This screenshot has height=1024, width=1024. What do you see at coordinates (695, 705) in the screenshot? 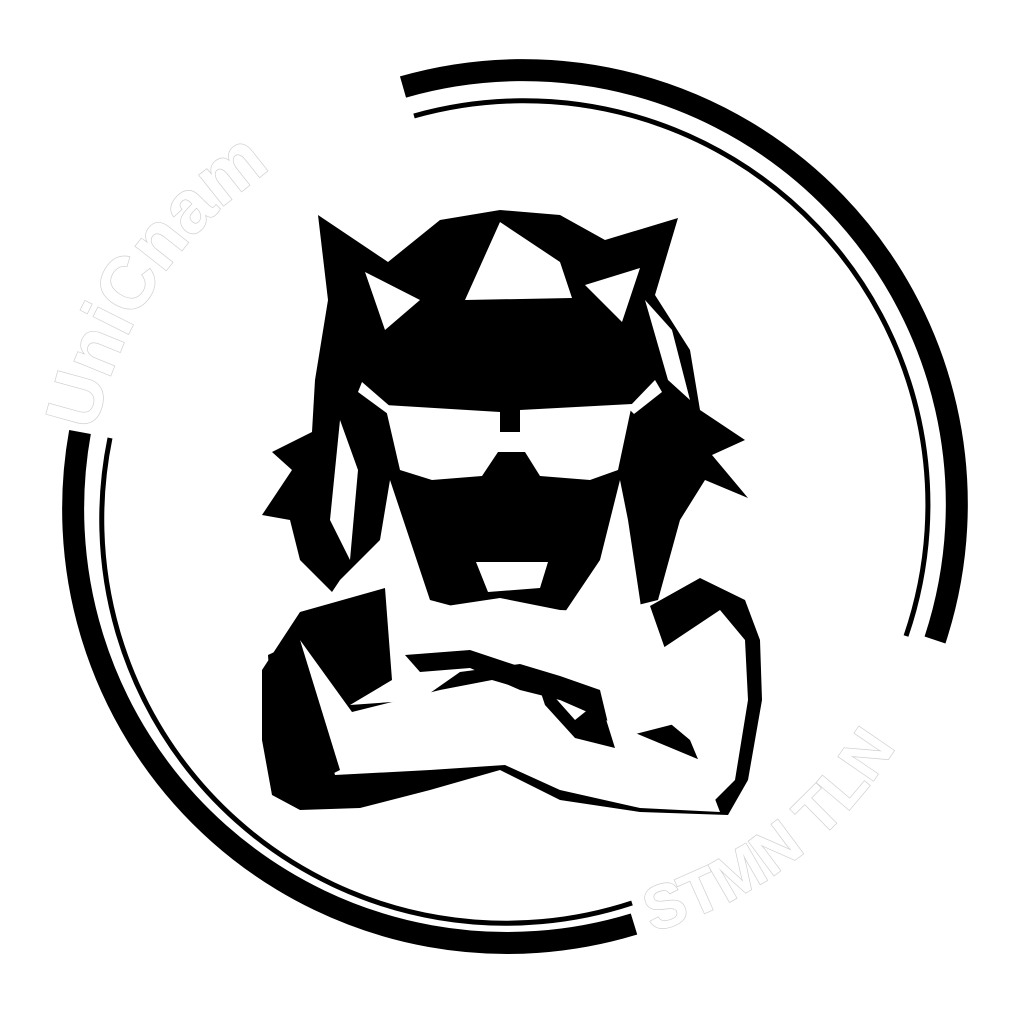
I see `right-arm` at bounding box center [695, 705].